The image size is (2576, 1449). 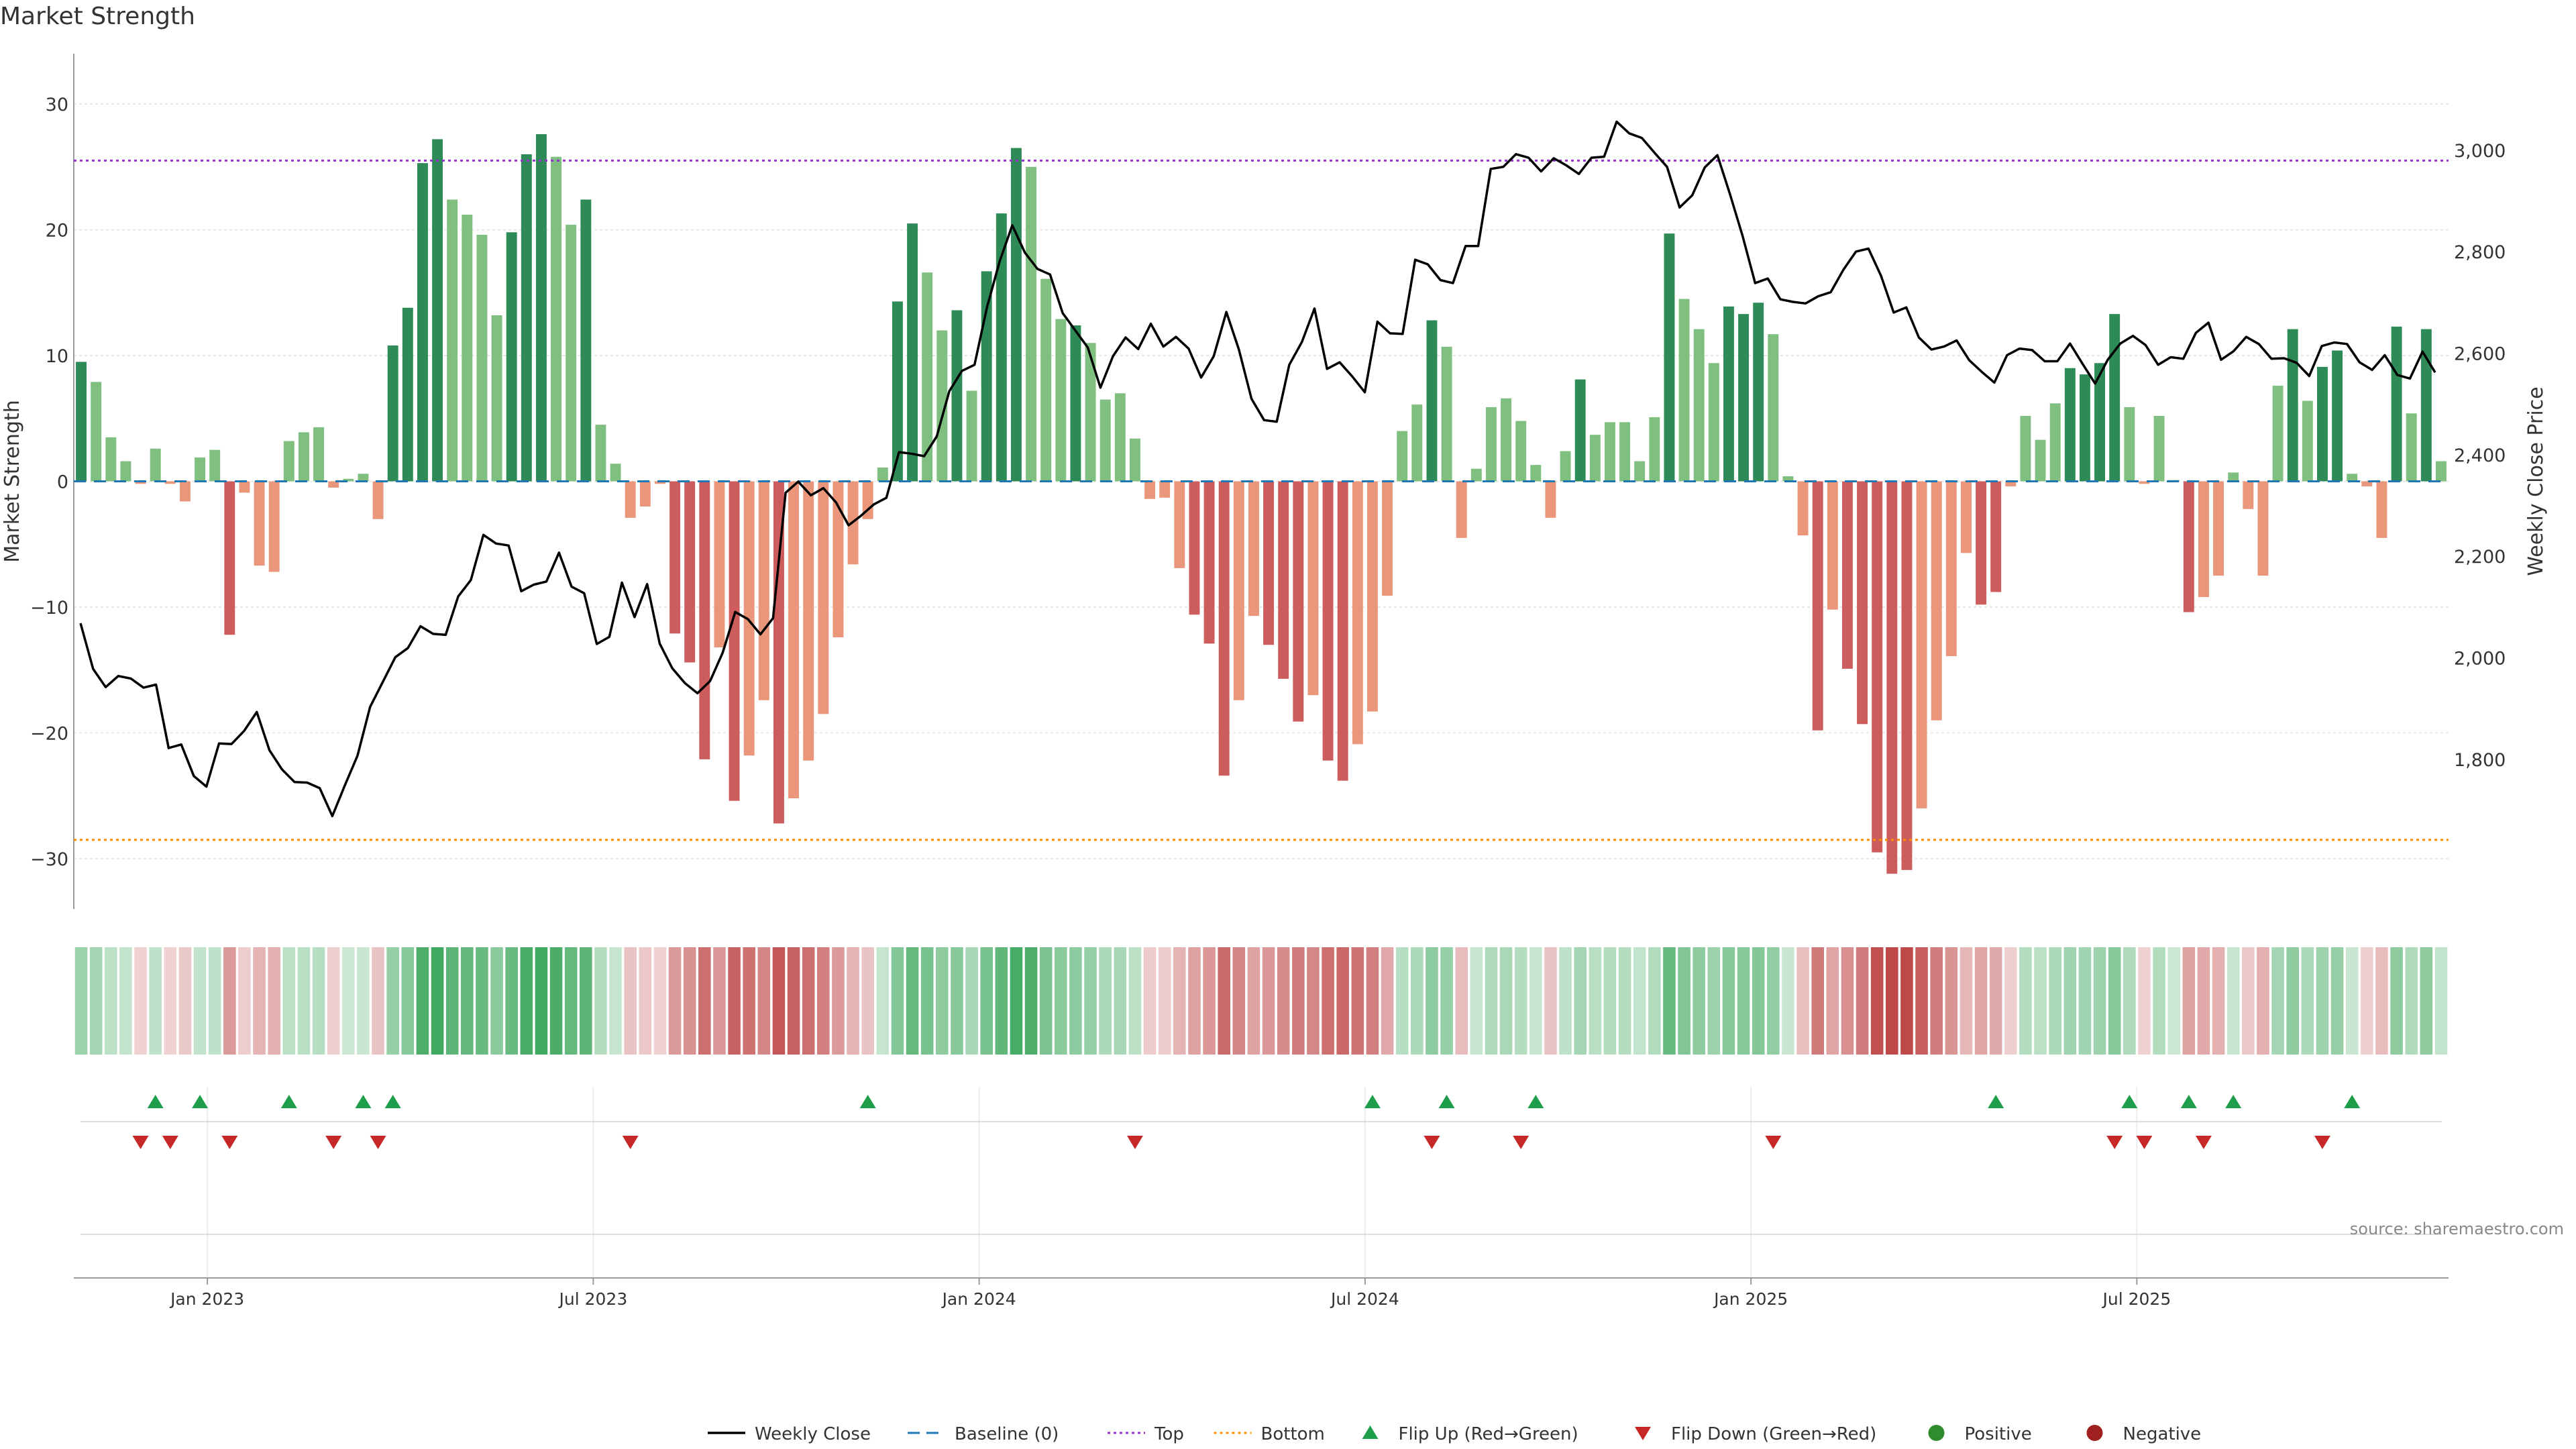 I want to click on legend-label: Flip Down (Green→Red), so click(x=1773, y=1434).